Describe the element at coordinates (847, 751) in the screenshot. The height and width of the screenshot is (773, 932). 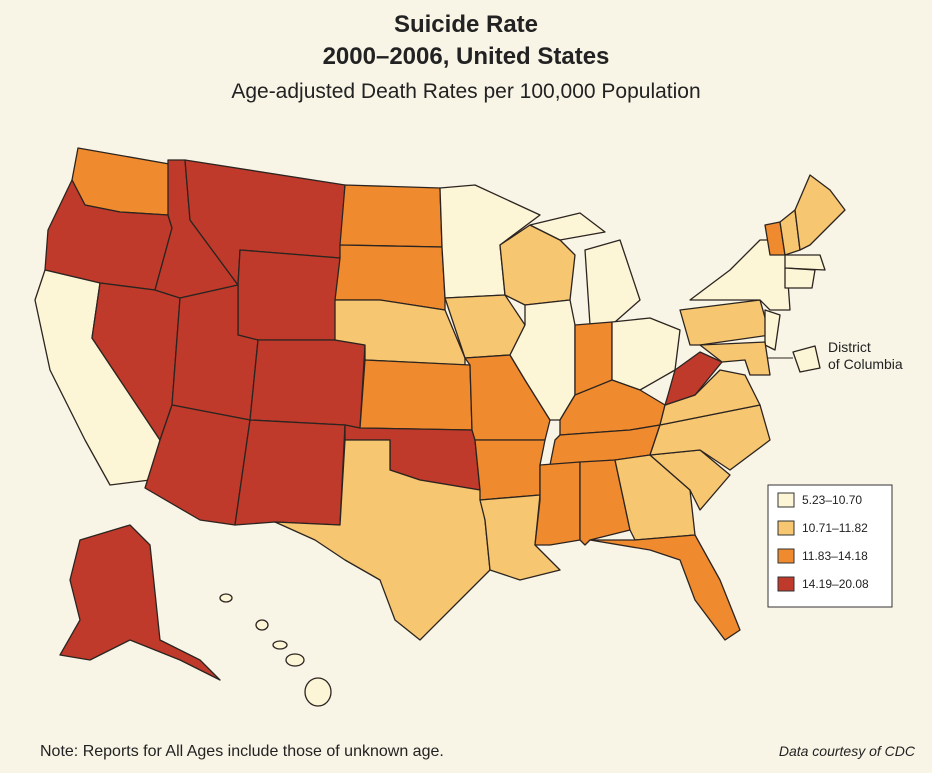
I see `credit: Data courtesy of CDC` at that location.